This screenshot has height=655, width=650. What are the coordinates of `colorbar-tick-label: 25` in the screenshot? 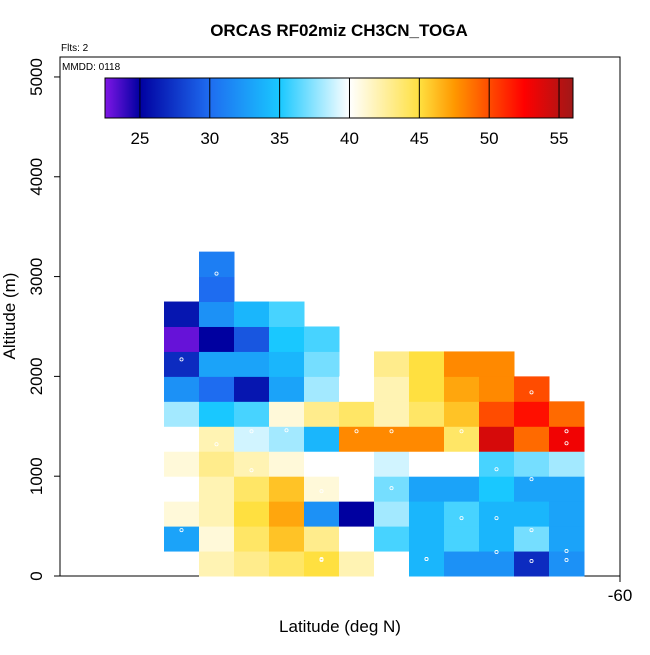 It's located at (139, 138).